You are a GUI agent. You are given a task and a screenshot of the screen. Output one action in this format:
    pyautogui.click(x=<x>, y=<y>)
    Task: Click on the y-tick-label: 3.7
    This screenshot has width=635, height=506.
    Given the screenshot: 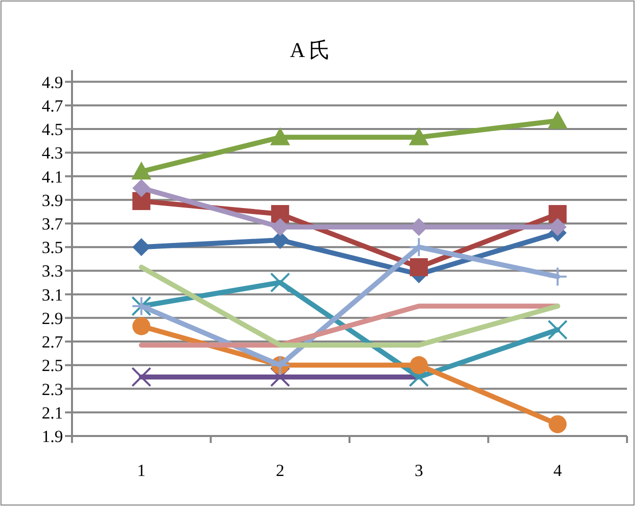 What is the action you would take?
    pyautogui.click(x=53, y=224)
    